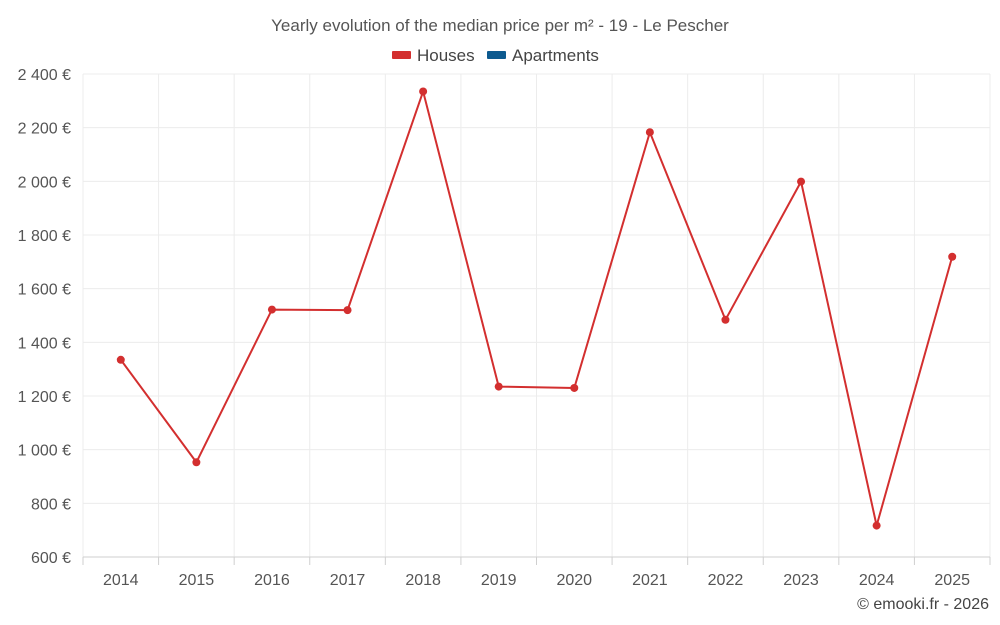  I want to click on legend: Houses Apartments, so click(495, 55).